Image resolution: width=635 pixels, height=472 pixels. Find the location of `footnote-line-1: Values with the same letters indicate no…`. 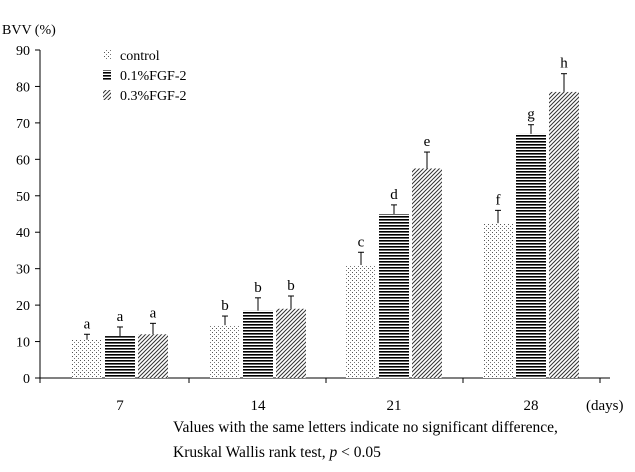

footnote-line-1: Values with the same letters indicate no… is located at coordinates (365, 427).